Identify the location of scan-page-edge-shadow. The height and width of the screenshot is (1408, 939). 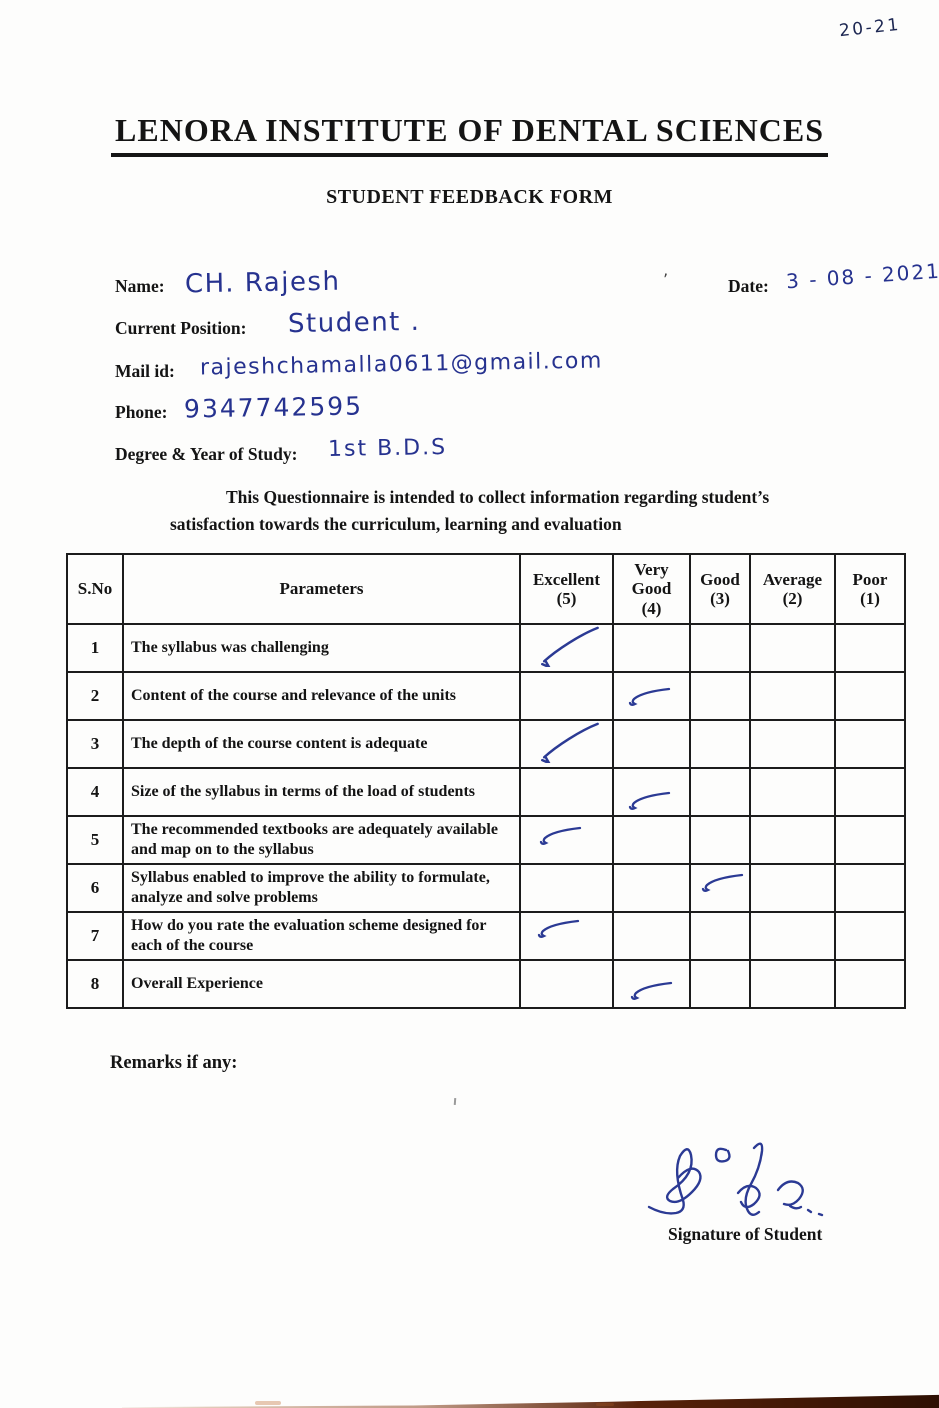
(530, 1401).